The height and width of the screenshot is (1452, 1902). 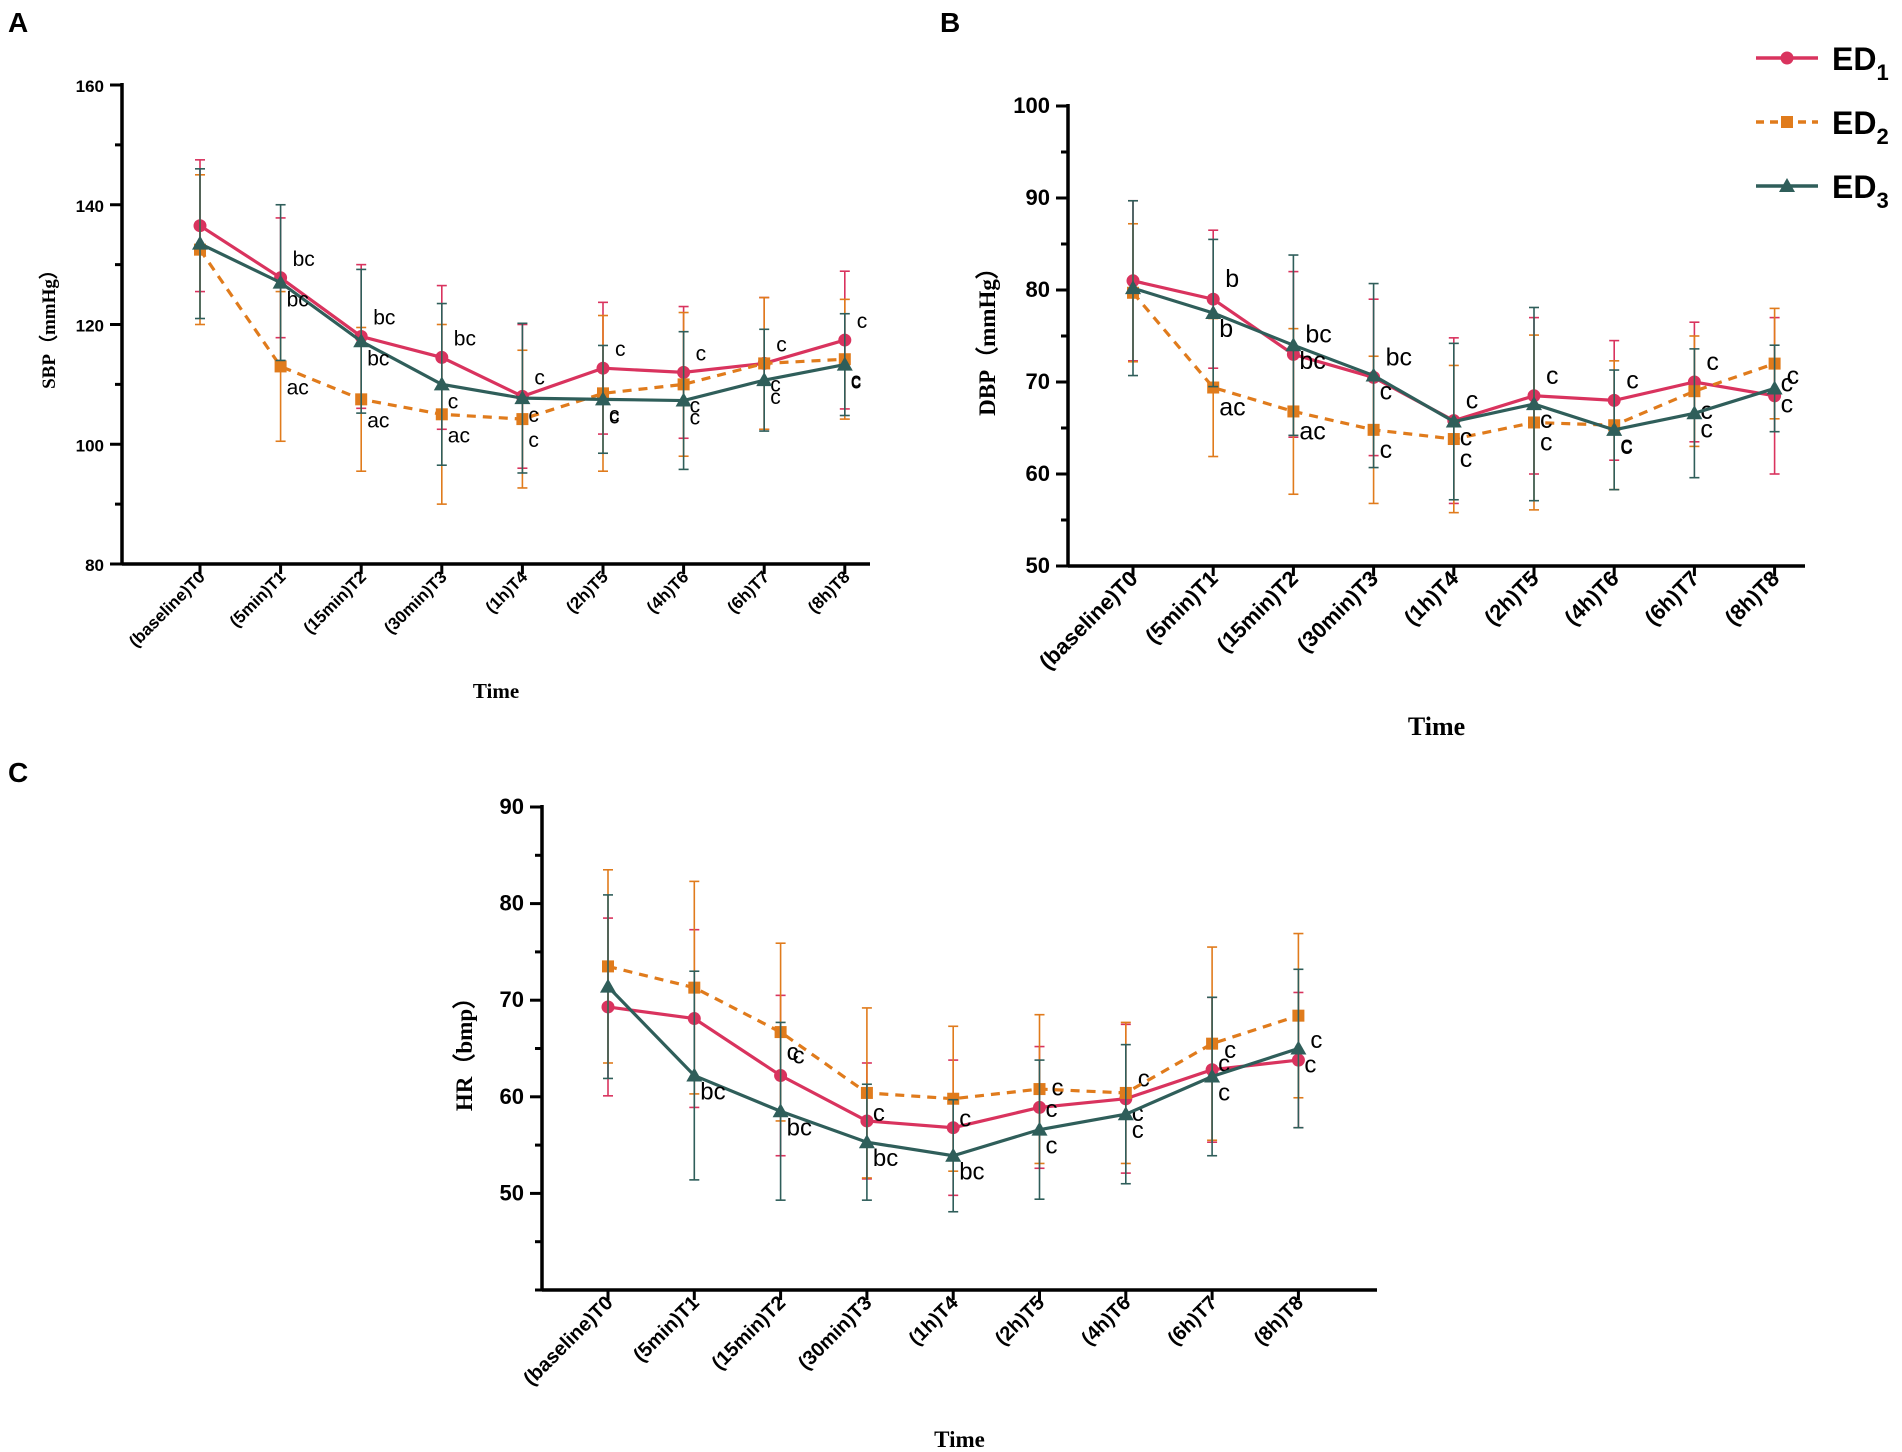 I want to click on y-tick-label: 60, so click(x=512, y=1096).